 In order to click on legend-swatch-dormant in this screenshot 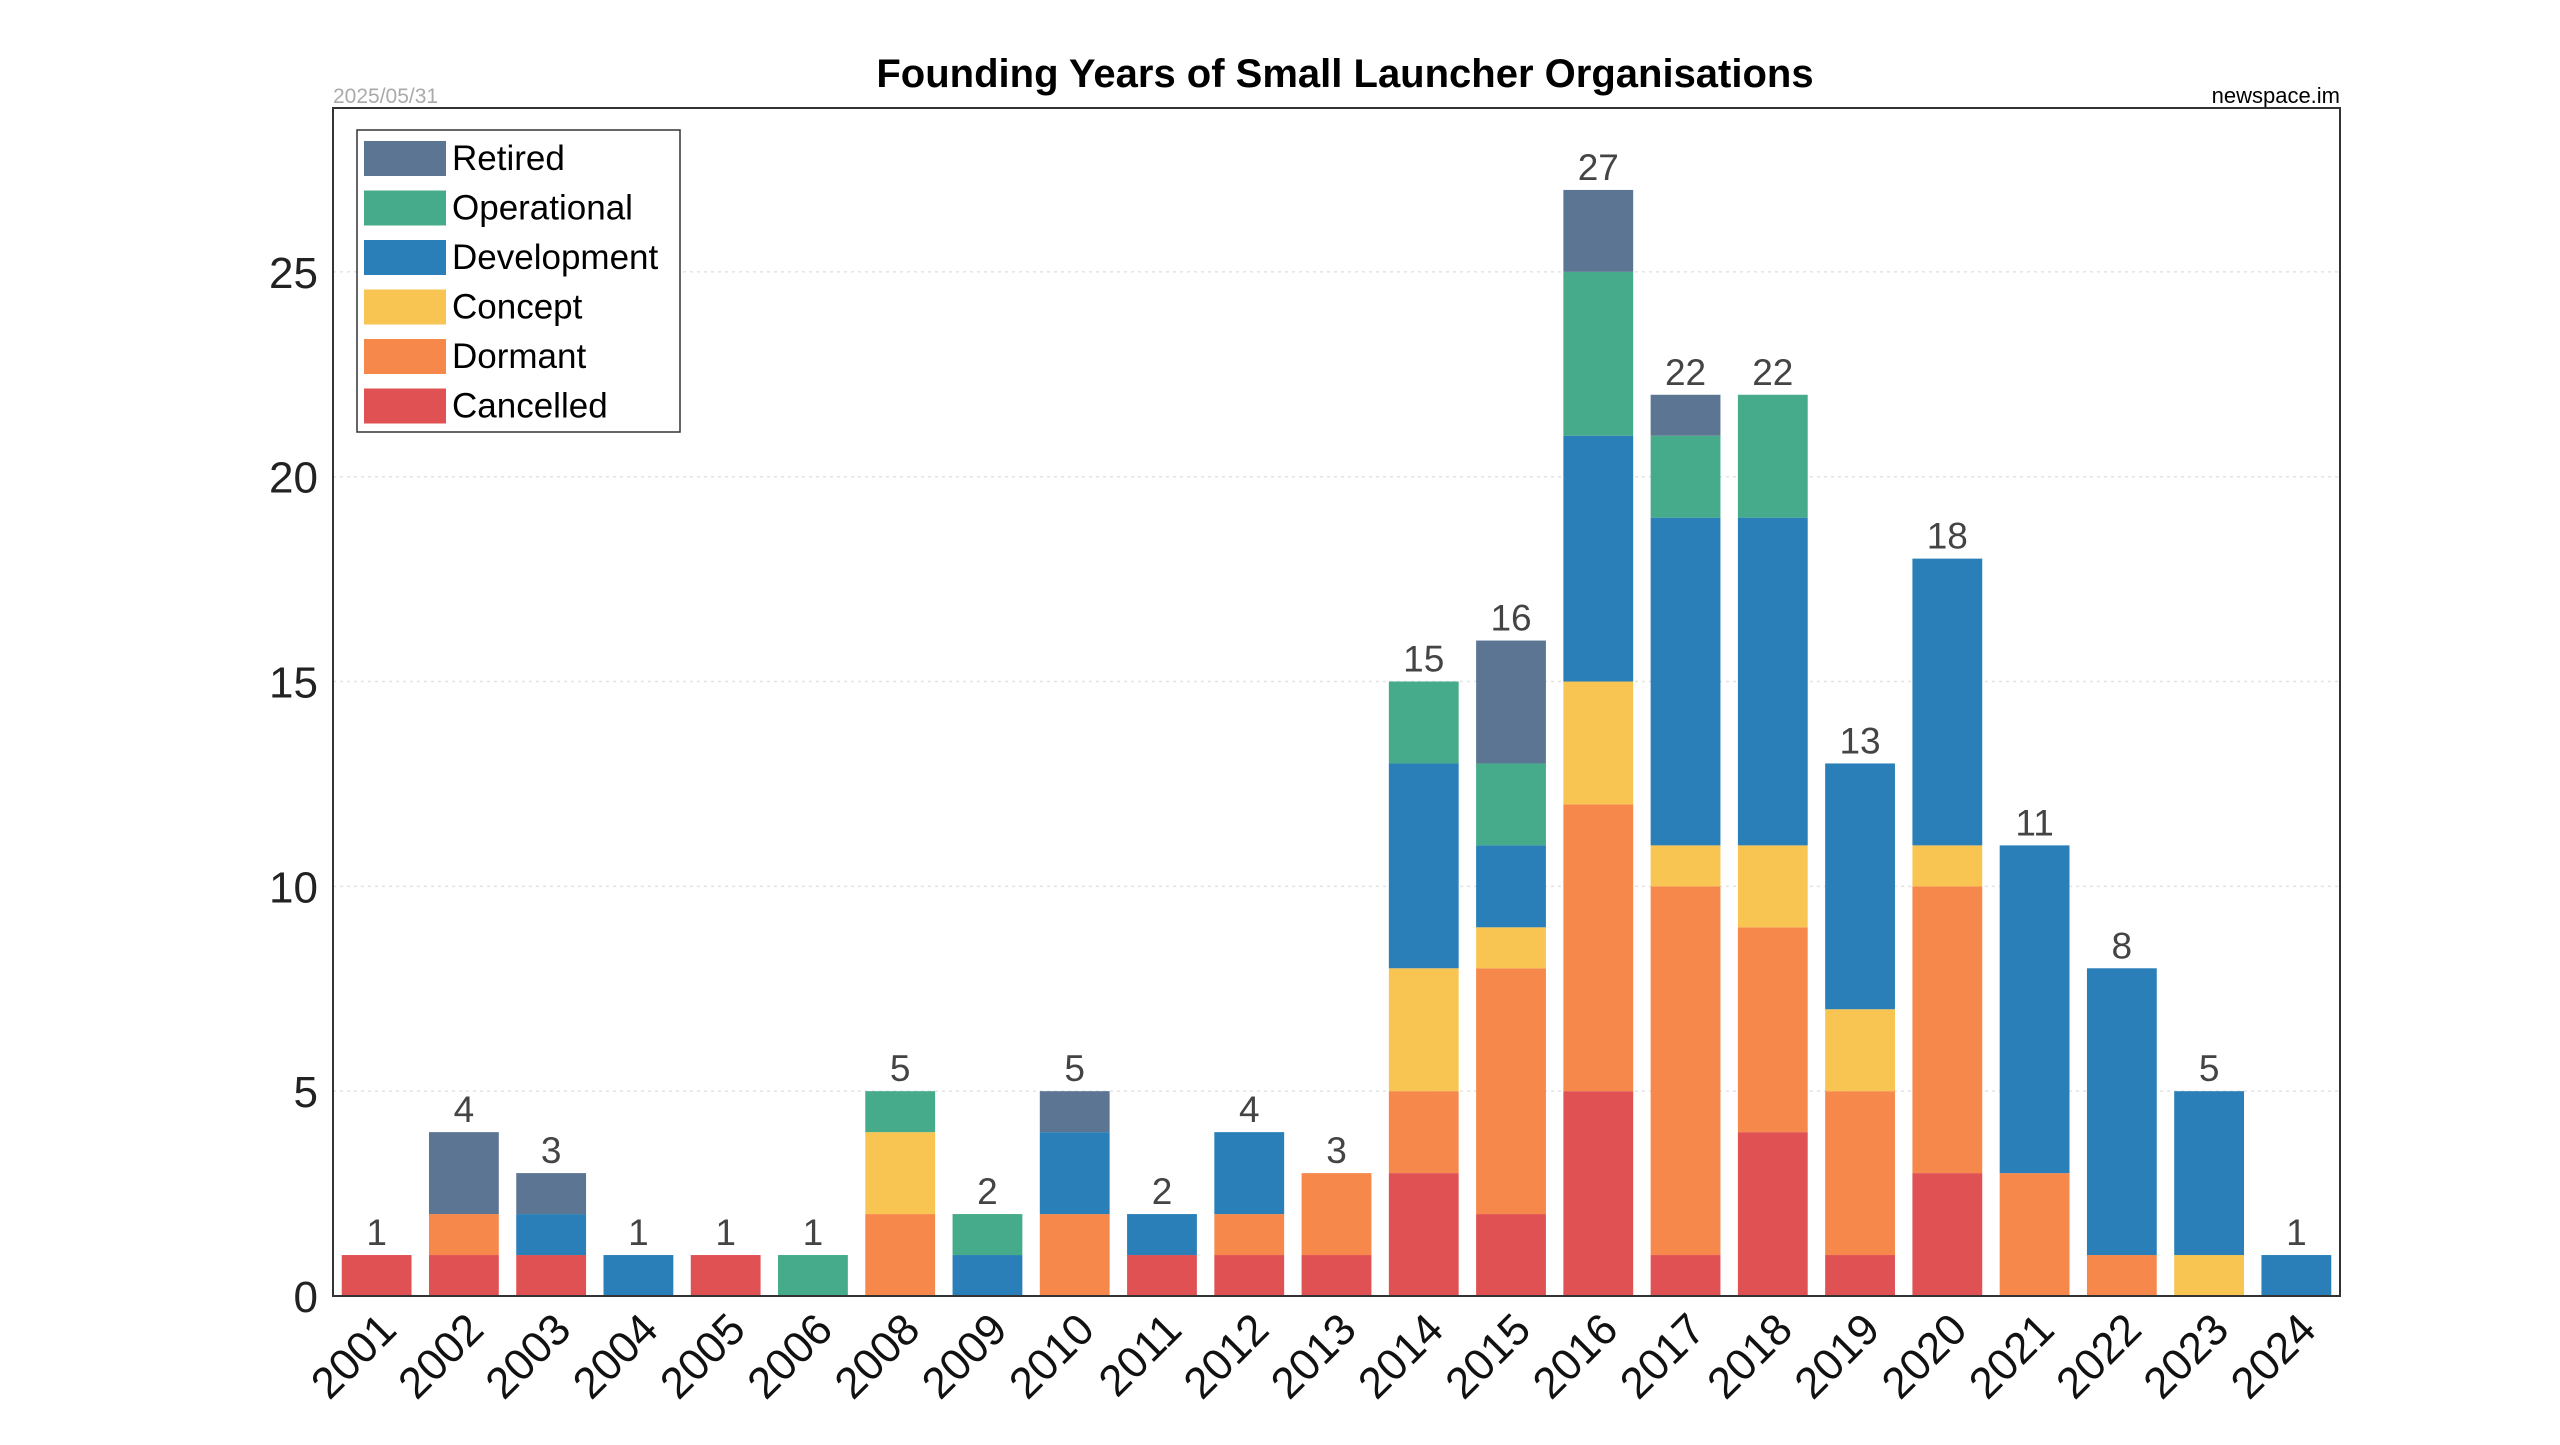, I will do `click(405, 356)`.